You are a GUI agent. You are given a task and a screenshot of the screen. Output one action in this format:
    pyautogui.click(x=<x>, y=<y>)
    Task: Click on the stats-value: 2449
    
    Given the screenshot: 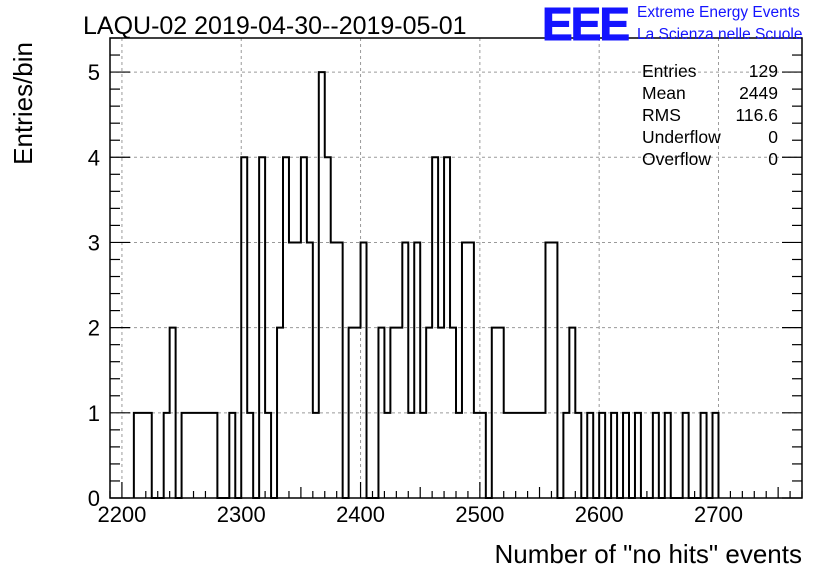 What is the action you would take?
    pyautogui.click(x=758, y=93)
    